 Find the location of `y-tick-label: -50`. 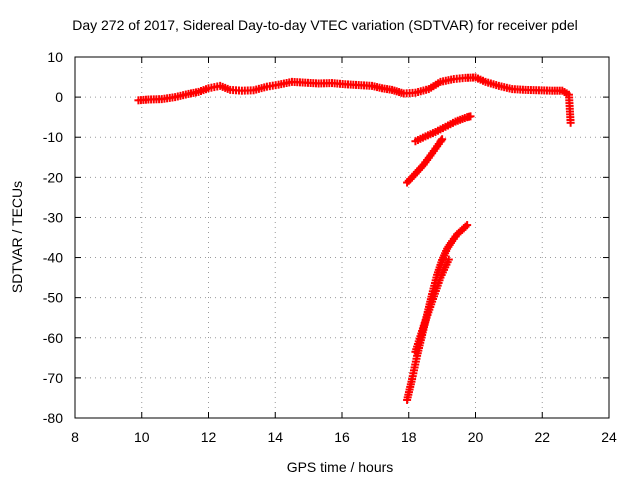

y-tick-label: -50 is located at coordinates (53, 298).